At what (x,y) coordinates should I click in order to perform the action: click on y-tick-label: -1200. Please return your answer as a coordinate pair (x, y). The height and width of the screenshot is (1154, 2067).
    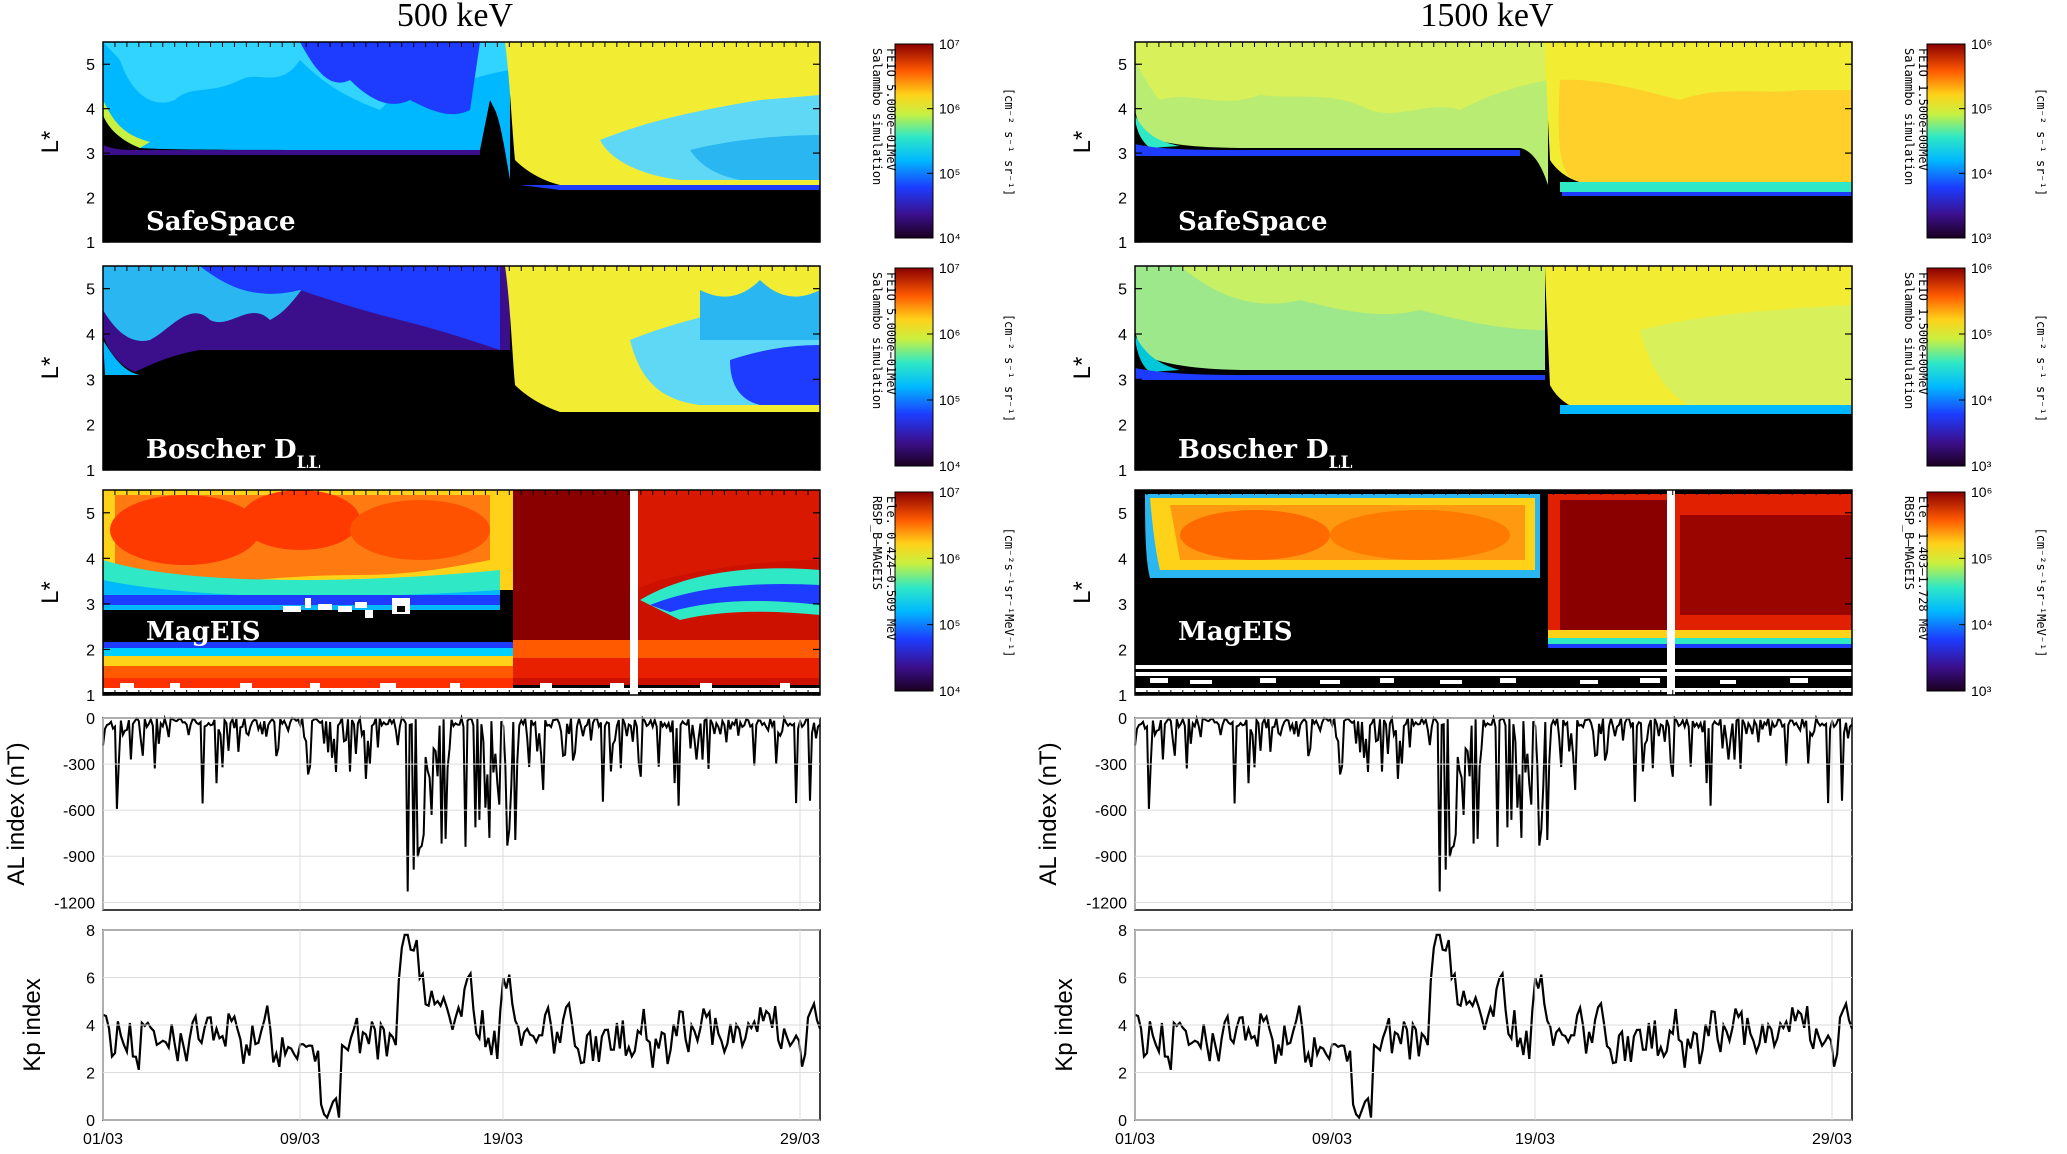
    Looking at the image, I should click on (74, 903).